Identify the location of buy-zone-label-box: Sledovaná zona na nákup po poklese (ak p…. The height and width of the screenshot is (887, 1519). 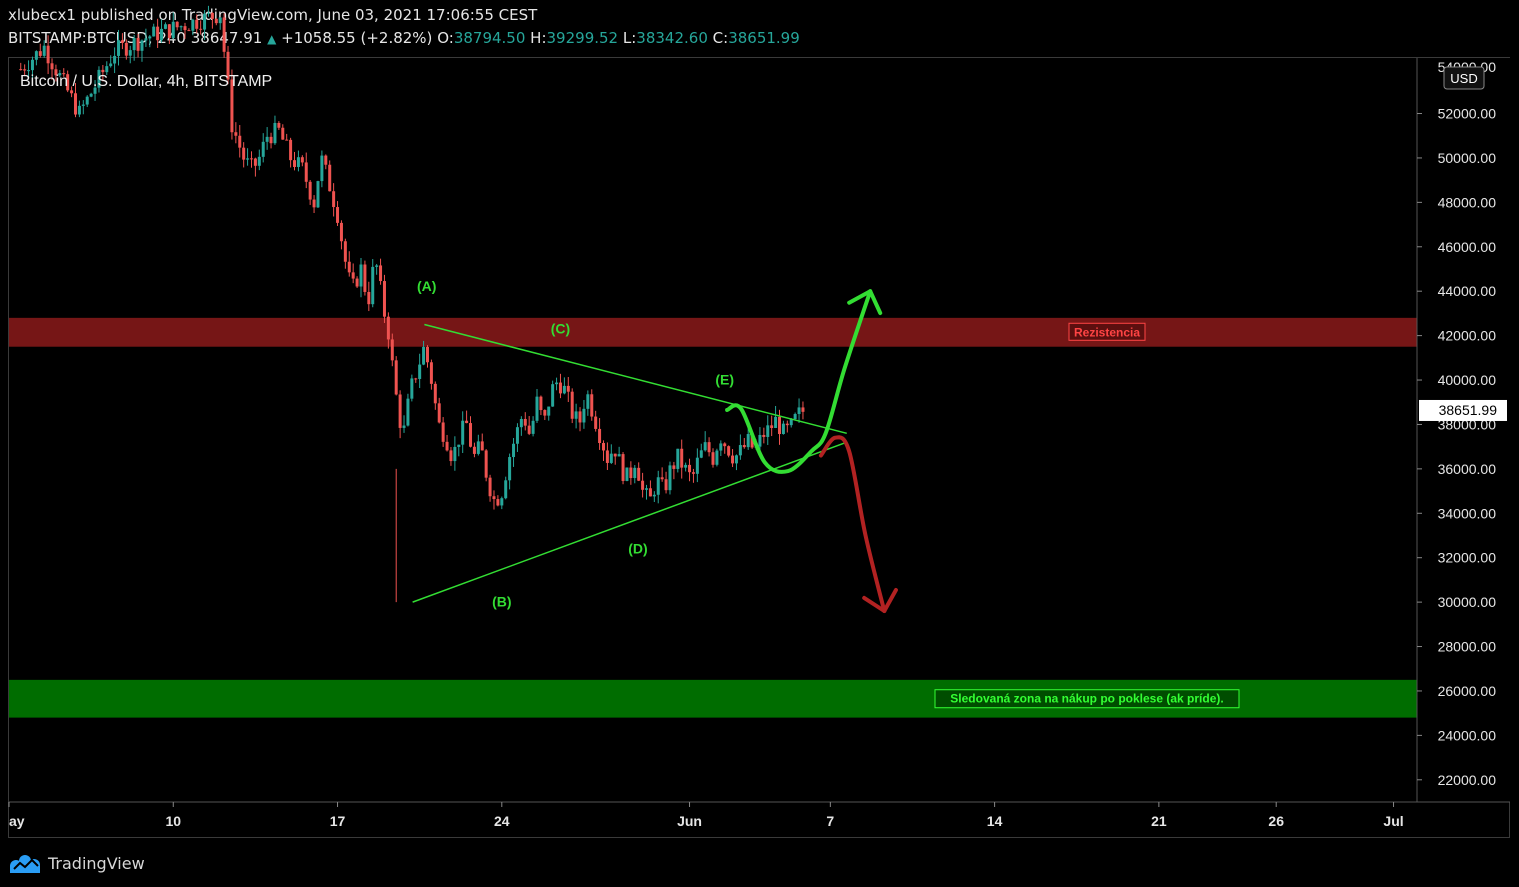
(1087, 699).